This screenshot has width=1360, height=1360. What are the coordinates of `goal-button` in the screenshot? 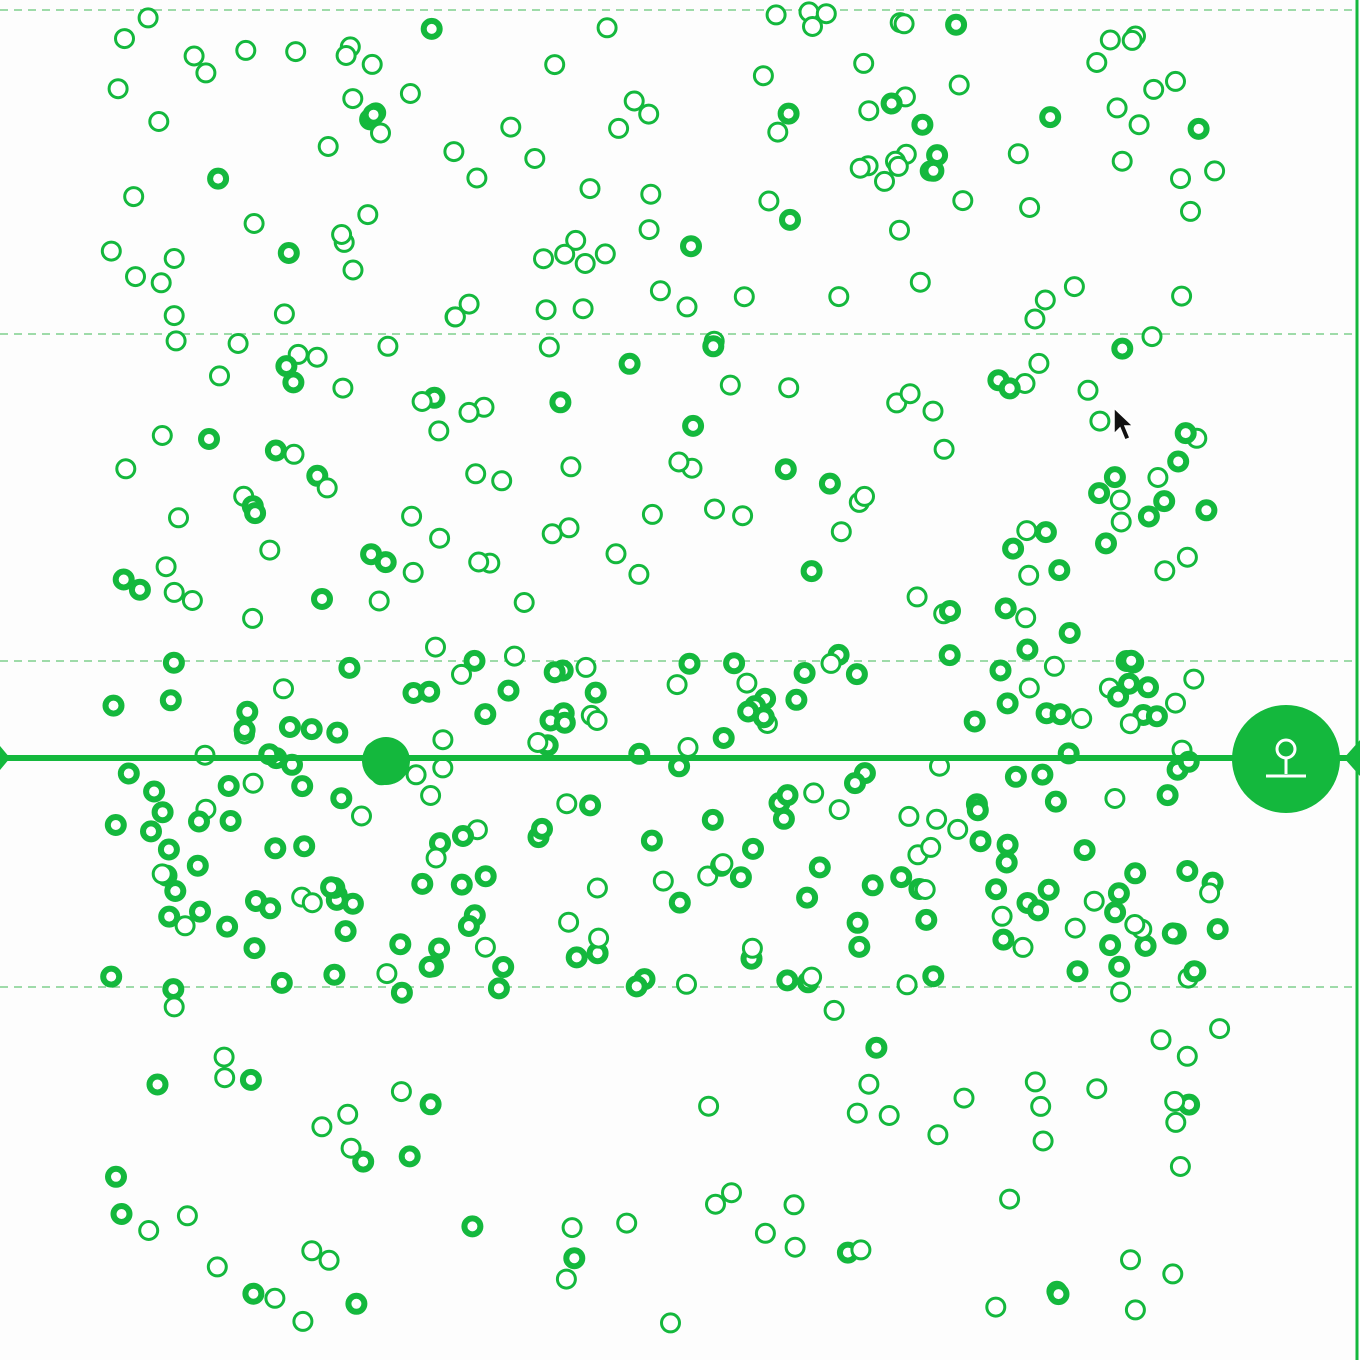 It's located at (1286, 759).